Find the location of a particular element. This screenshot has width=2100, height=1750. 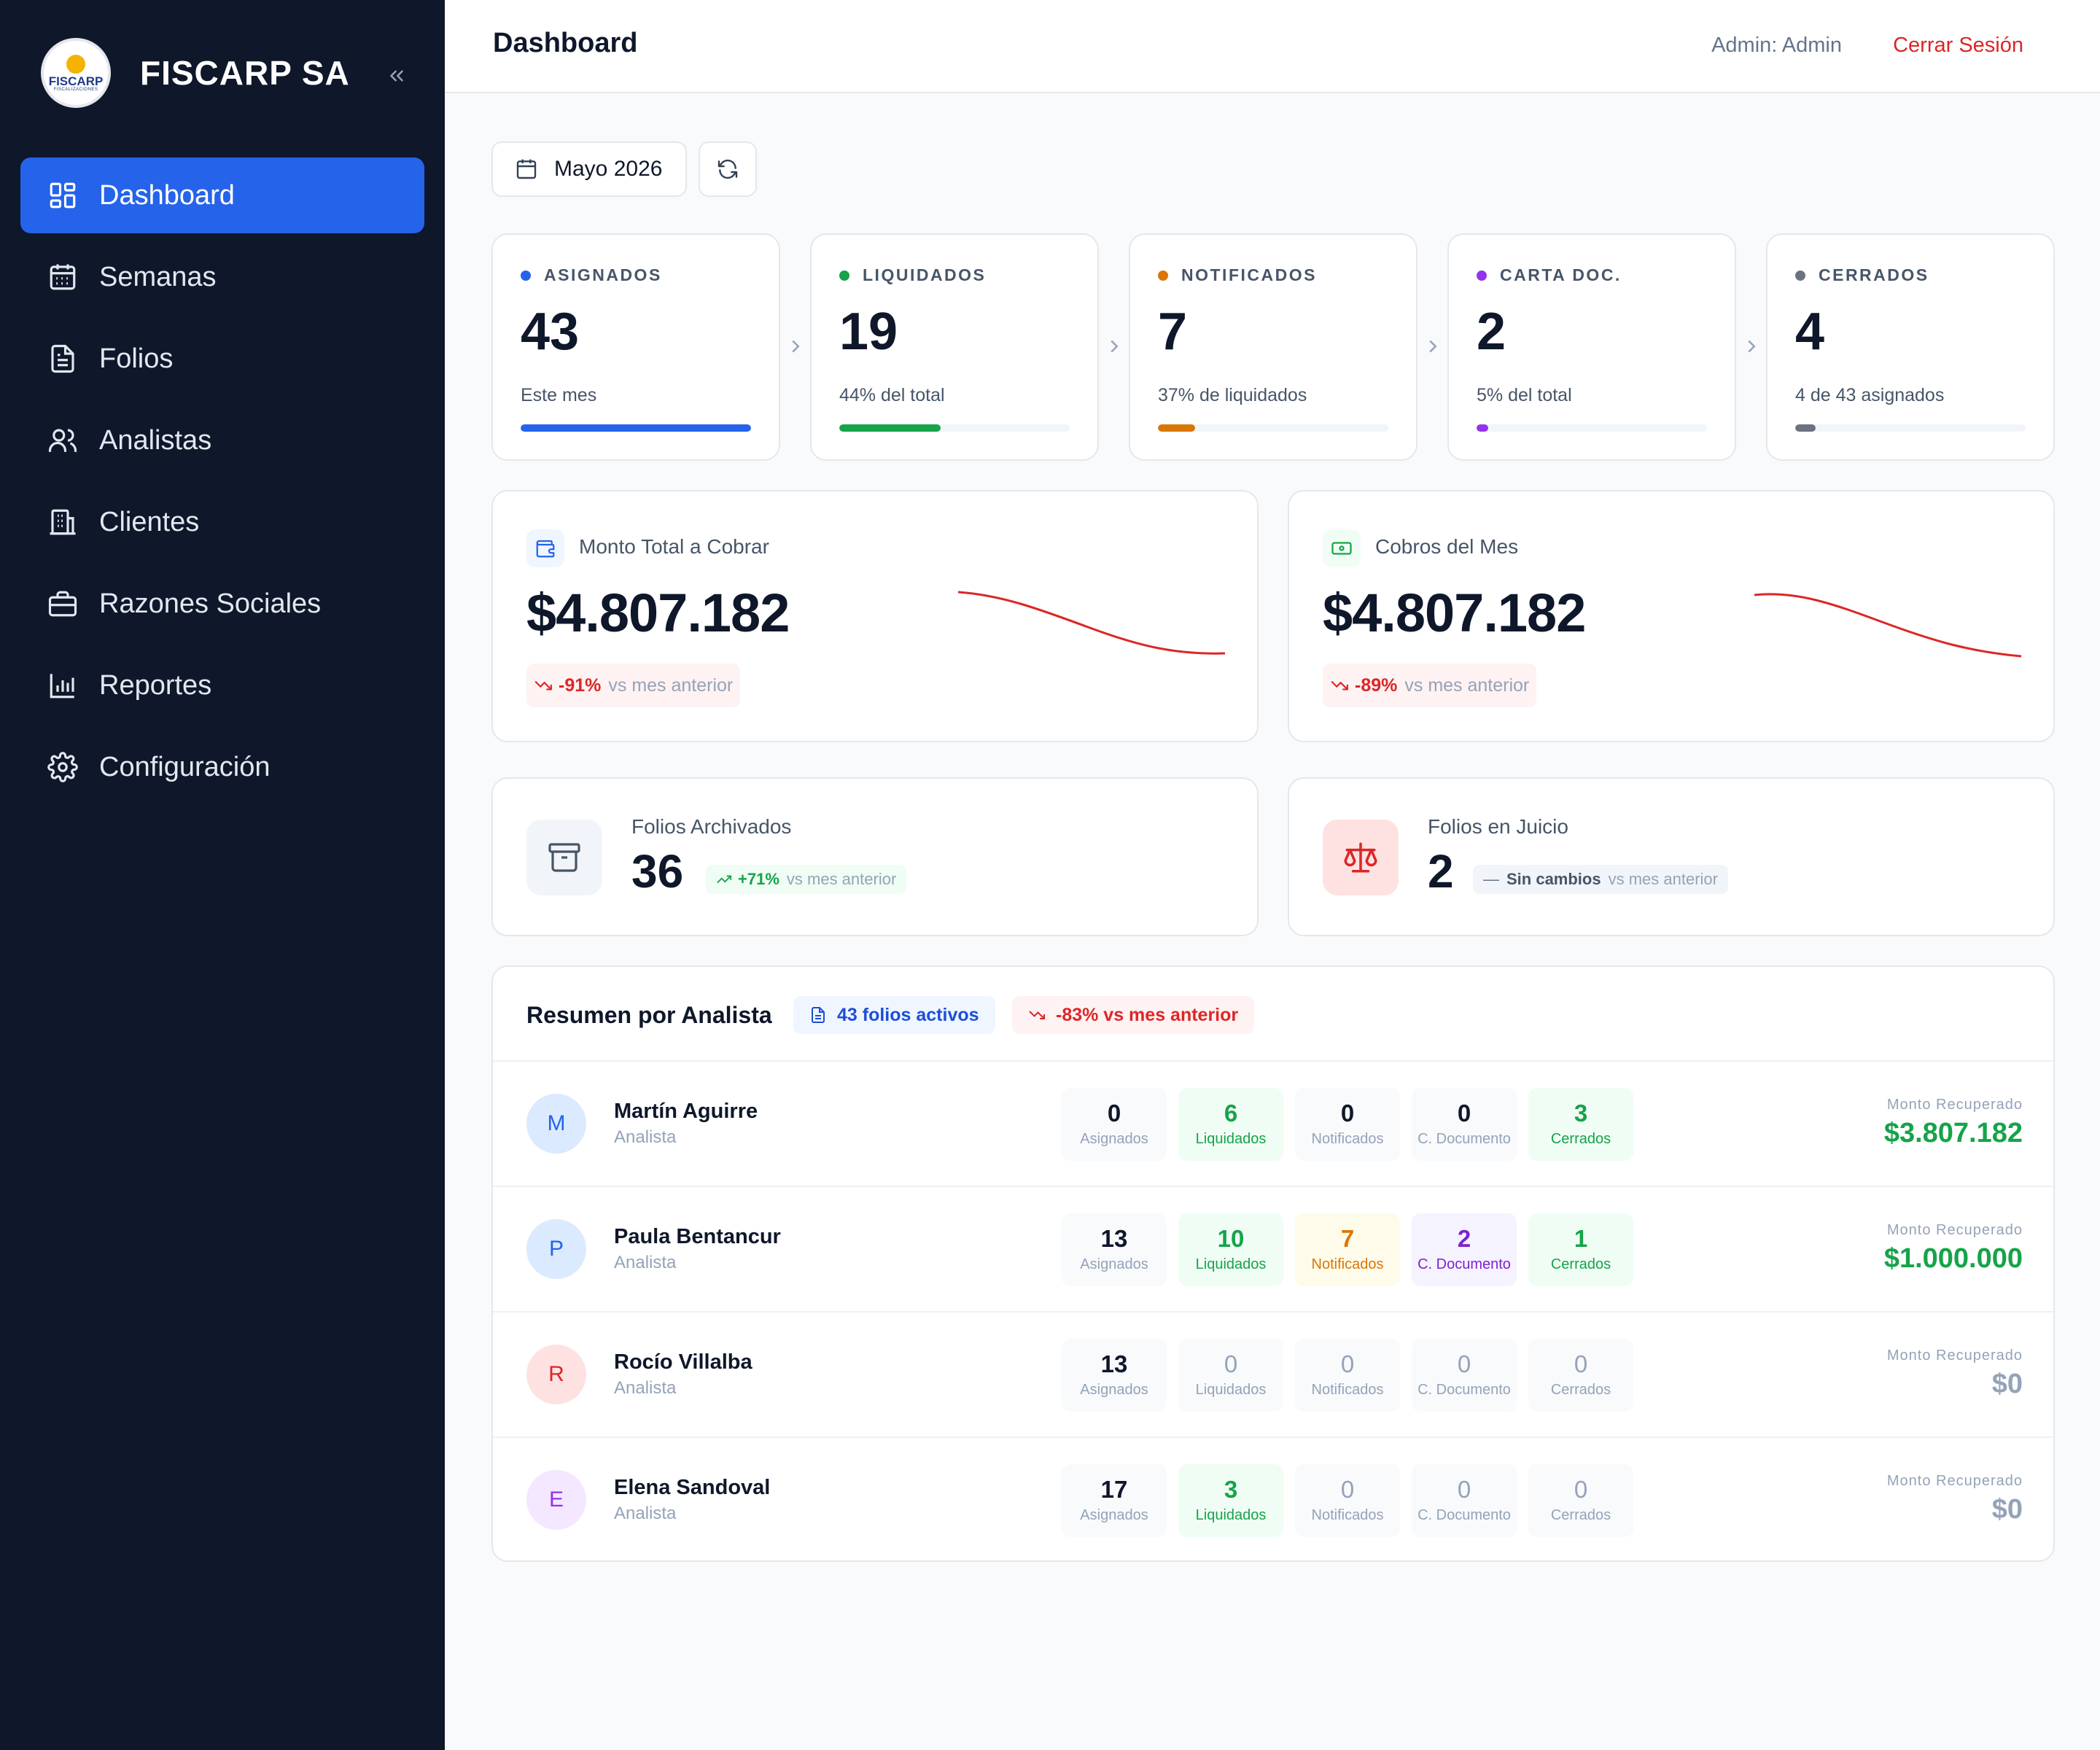

metric-liquidados: 10 Liquidados is located at coordinates (1230, 1249).